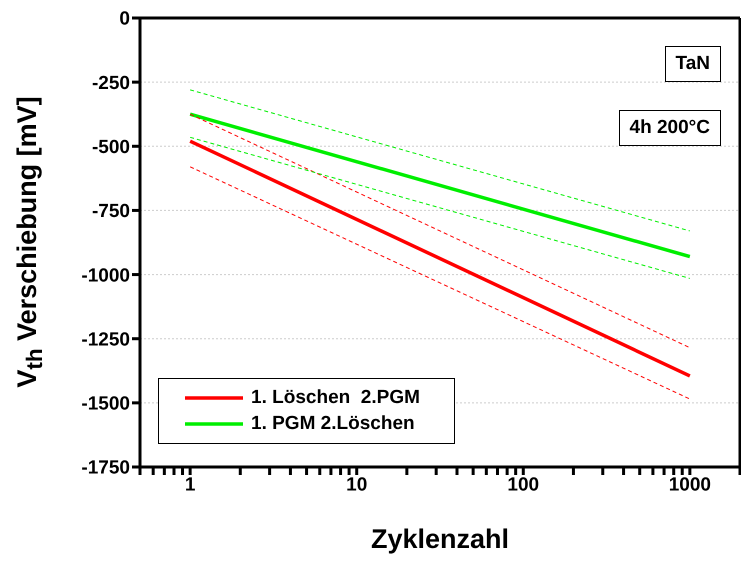 Image resolution: width=741 pixels, height=562 pixels. What do you see at coordinates (111, 211) in the screenshot?
I see `y-tick-label: -750` at bounding box center [111, 211].